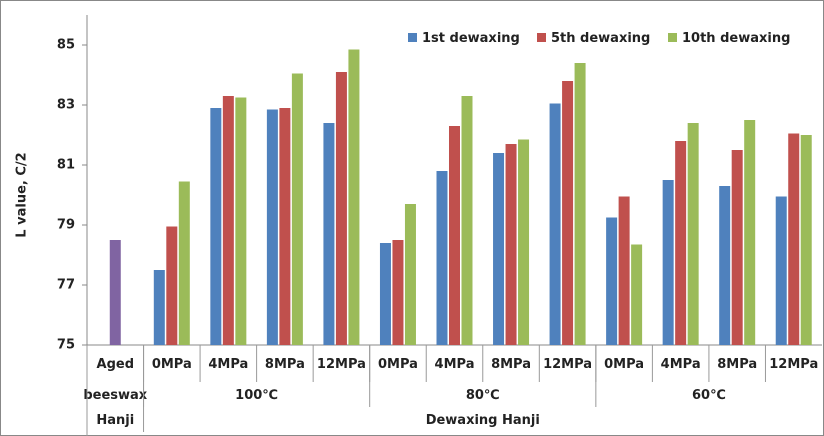 The image size is (824, 436). Describe the element at coordinates (66, 225) in the screenshot. I see `y-tick-label: 79` at that location.